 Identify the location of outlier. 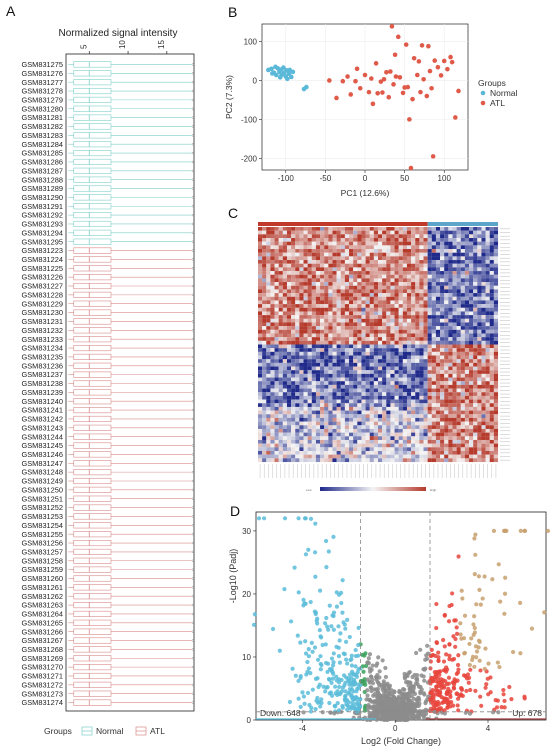
(192, 631).